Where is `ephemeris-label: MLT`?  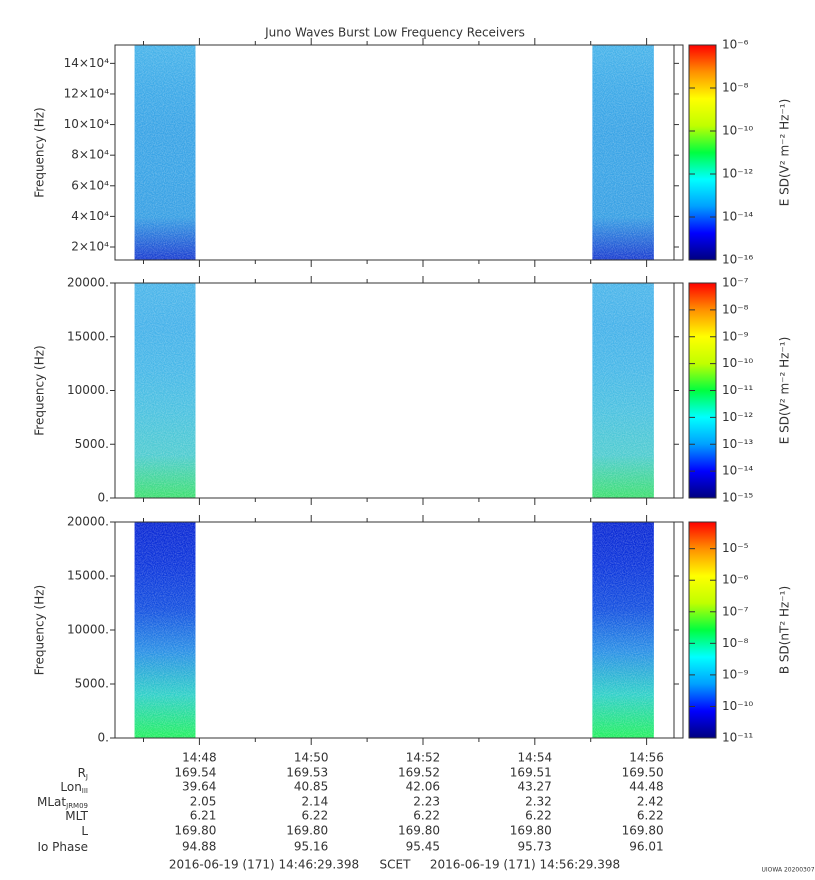 ephemeris-label: MLT is located at coordinates (76, 816).